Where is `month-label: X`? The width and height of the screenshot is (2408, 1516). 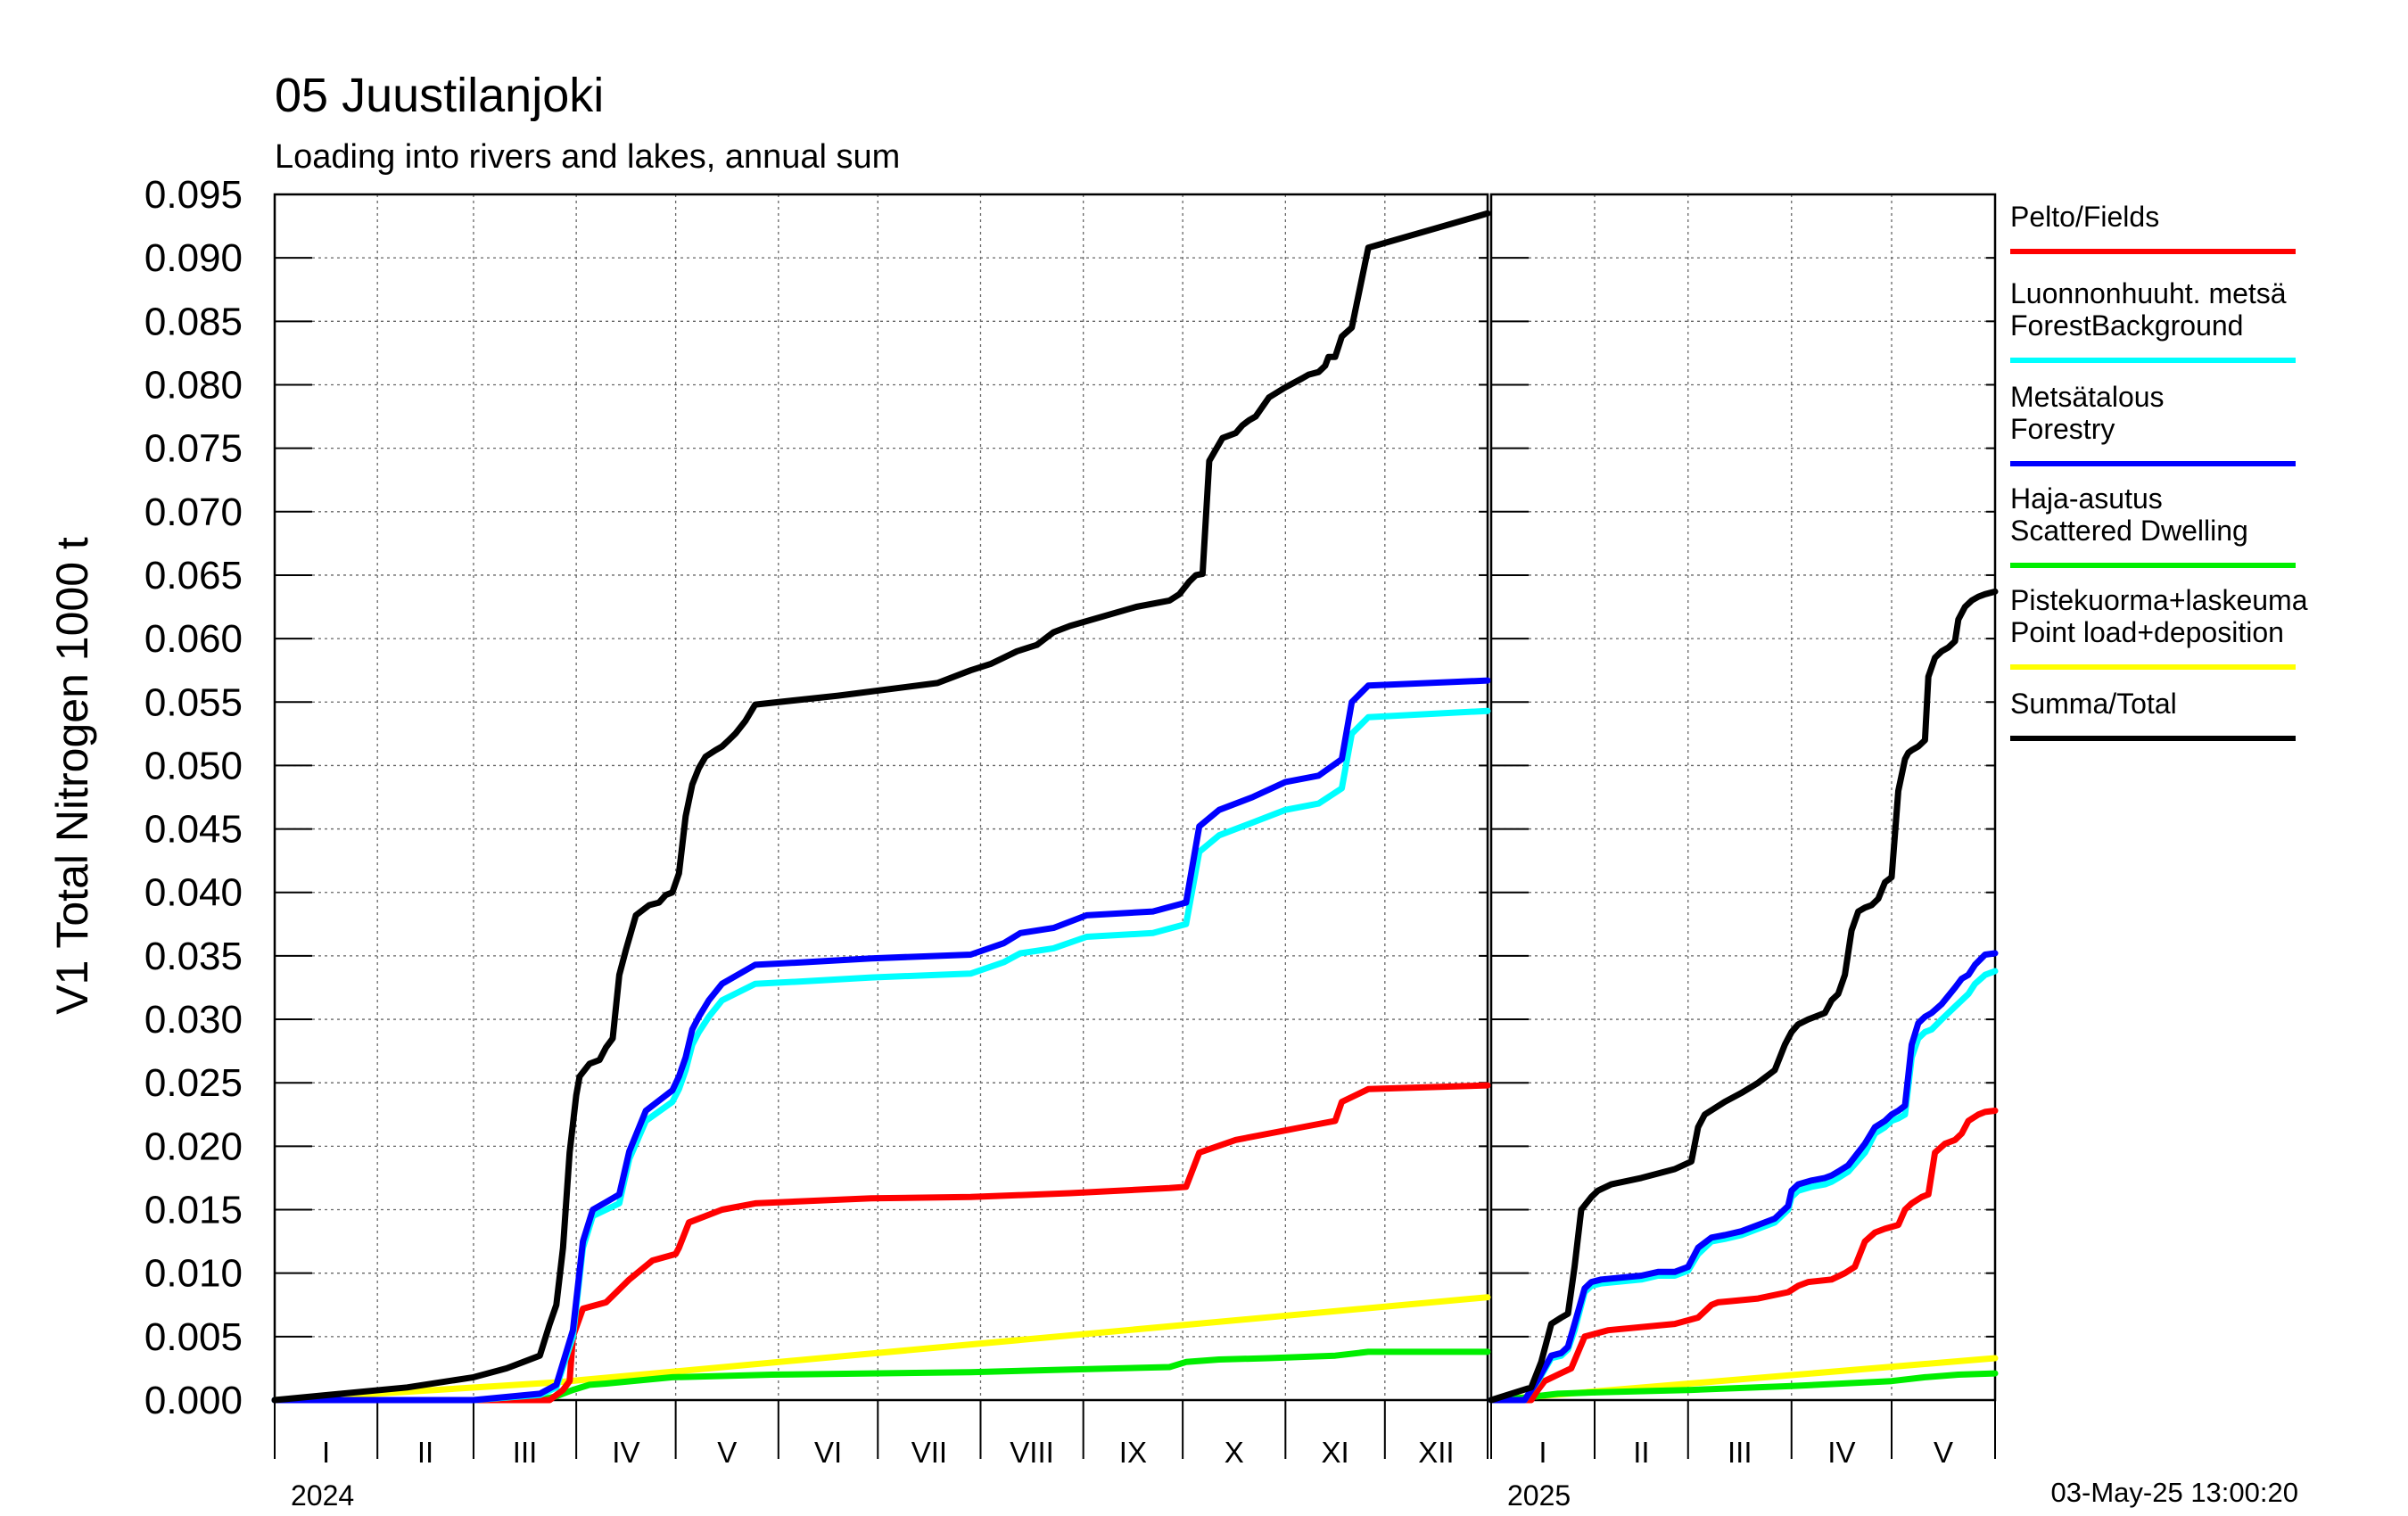 month-label: X is located at coordinates (1234, 1452).